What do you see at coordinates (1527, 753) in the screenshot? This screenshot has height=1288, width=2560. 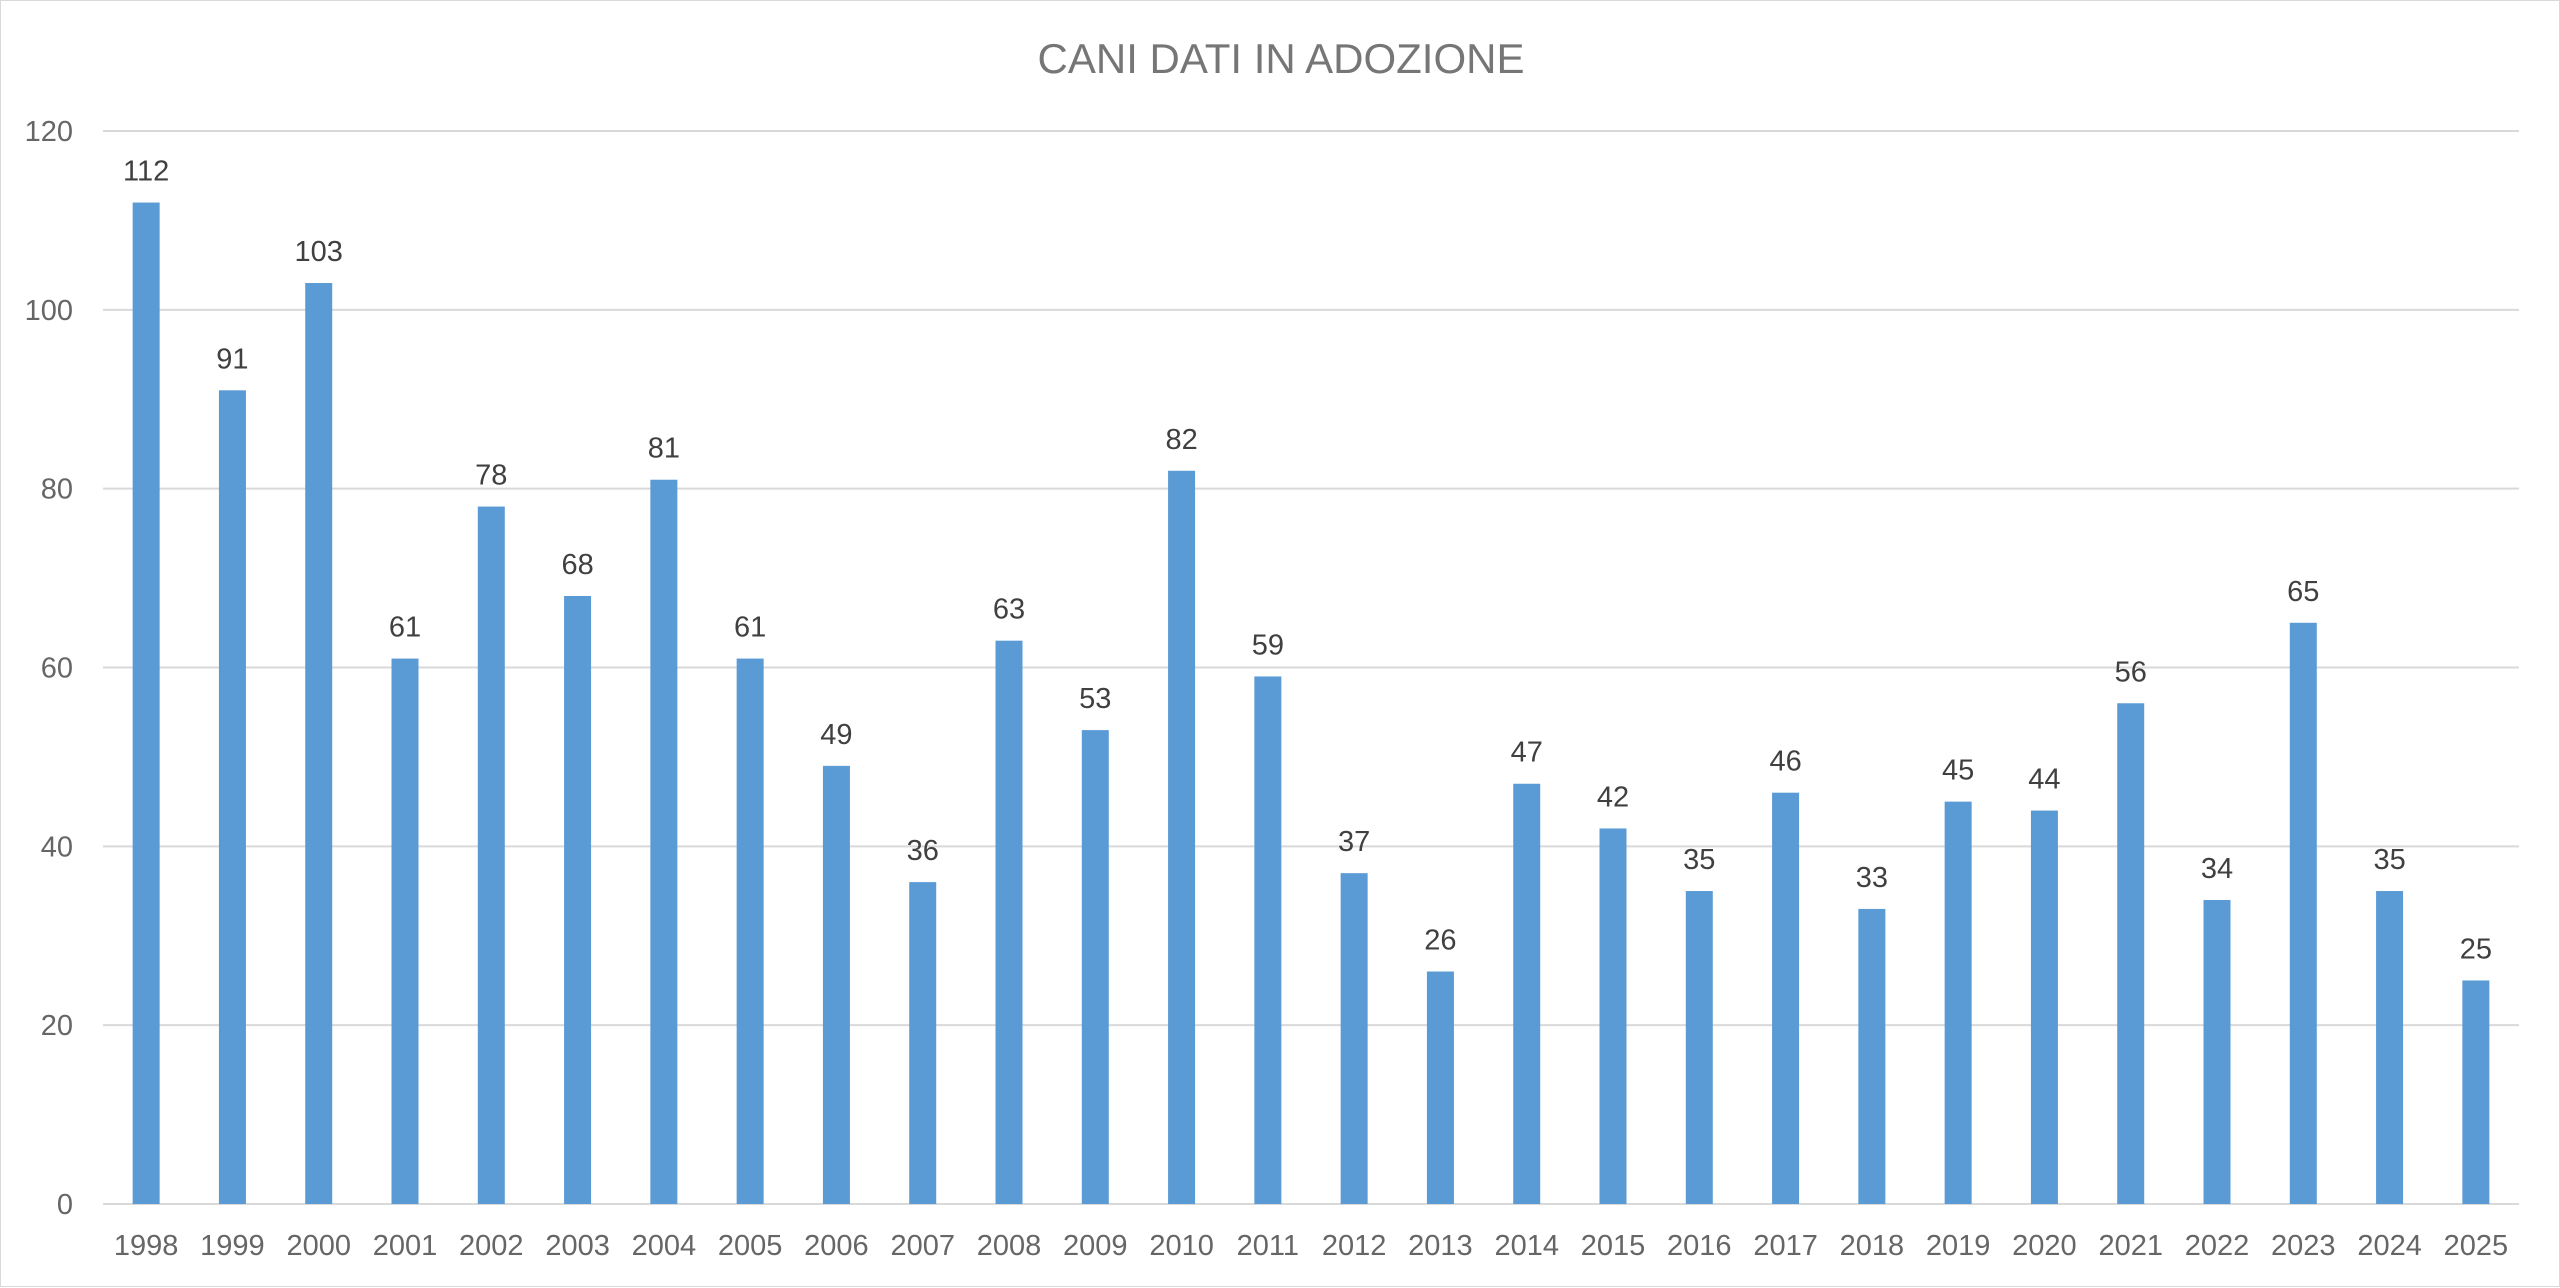 I see `data-label: 47` at bounding box center [1527, 753].